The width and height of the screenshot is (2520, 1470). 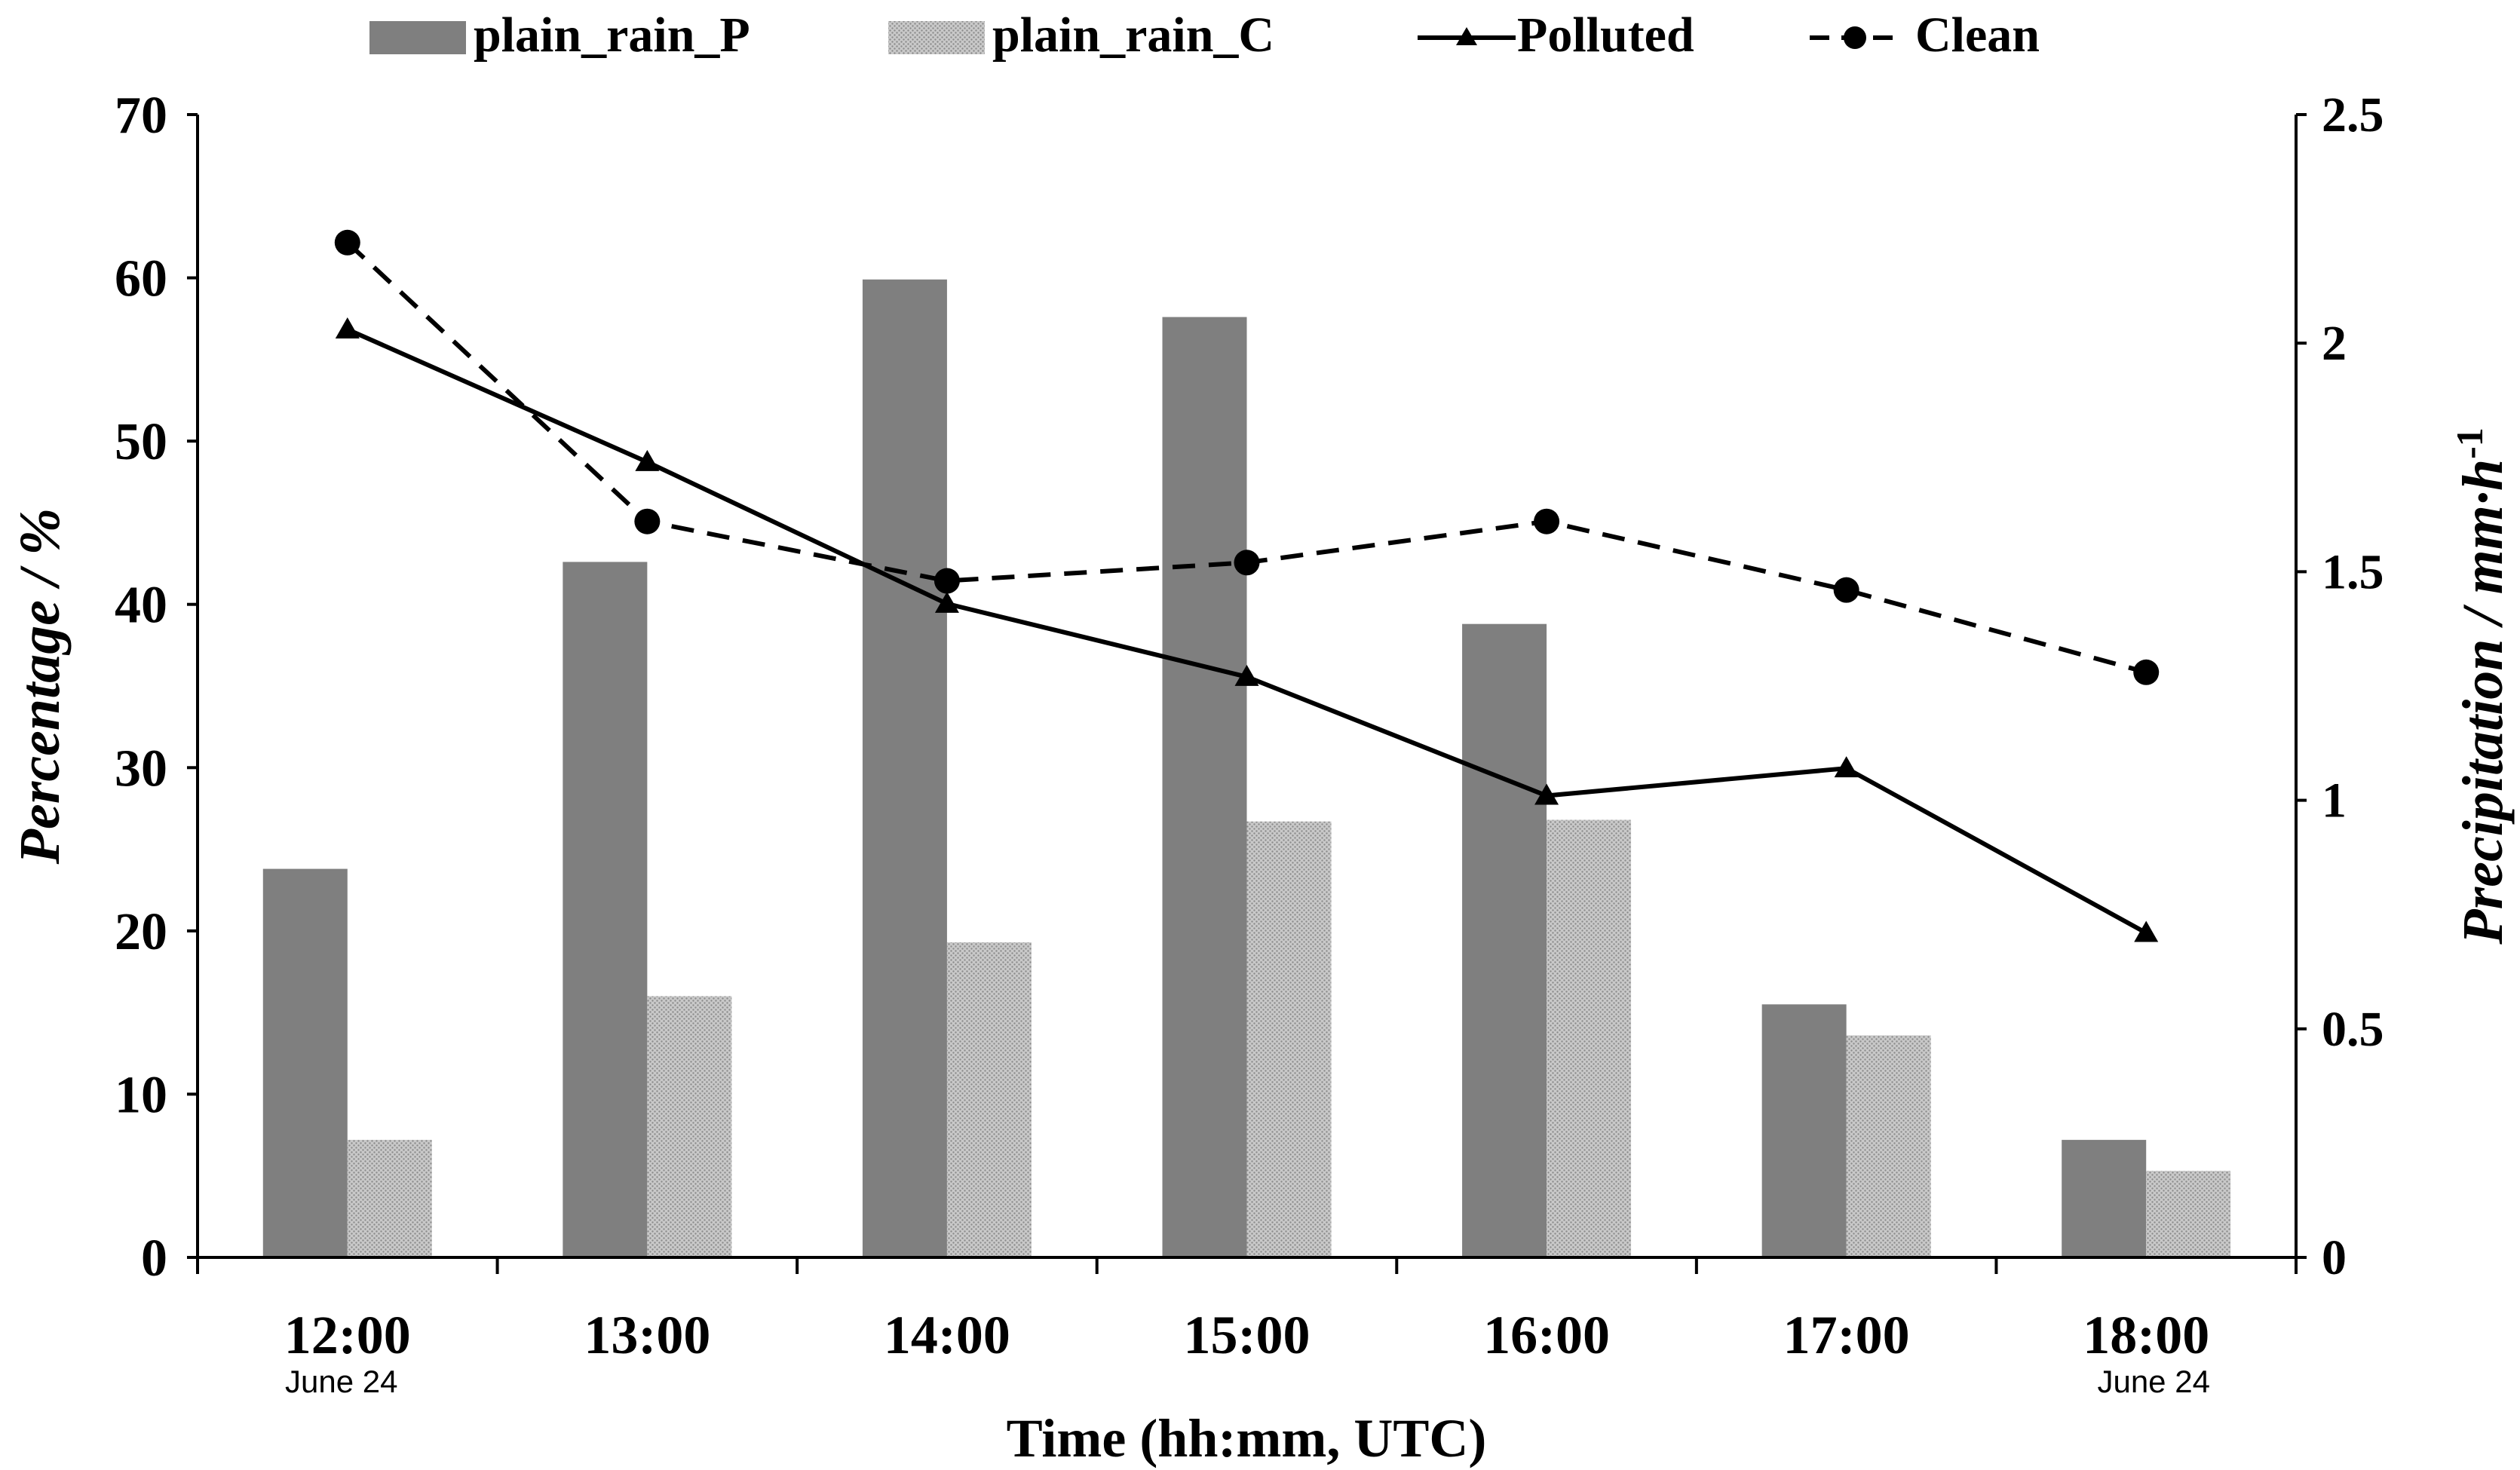 I want to click on y-left-tick-label: 0, so click(x=154, y=1259).